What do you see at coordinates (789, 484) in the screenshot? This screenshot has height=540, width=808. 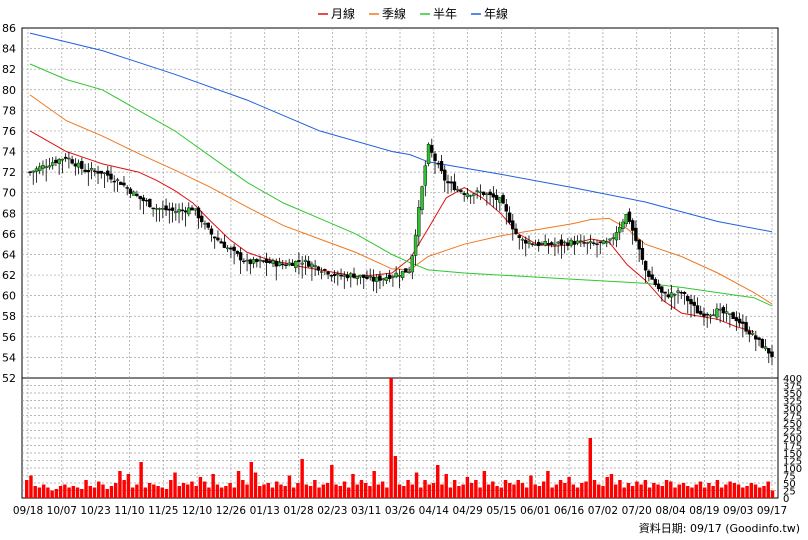 I see `volume-tick-label: 50` at bounding box center [789, 484].